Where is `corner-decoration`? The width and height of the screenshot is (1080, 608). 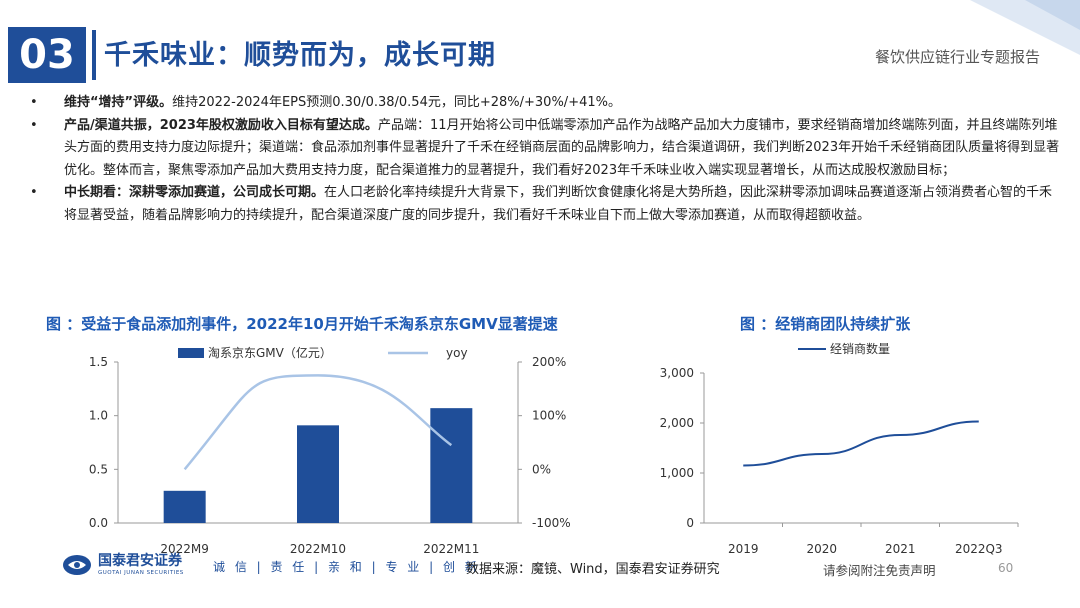
corner-decoration is located at coordinates (1025, 27).